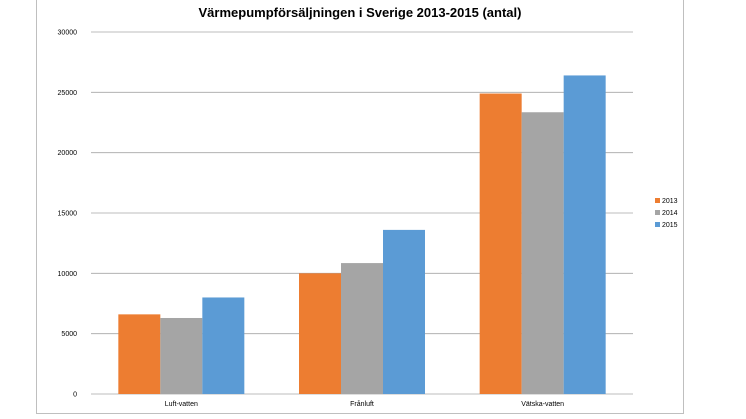 The height and width of the screenshot is (419, 746). Describe the element at coordinates (670, 225) in the screenshot. I see `legend-label: 2015` at that location.